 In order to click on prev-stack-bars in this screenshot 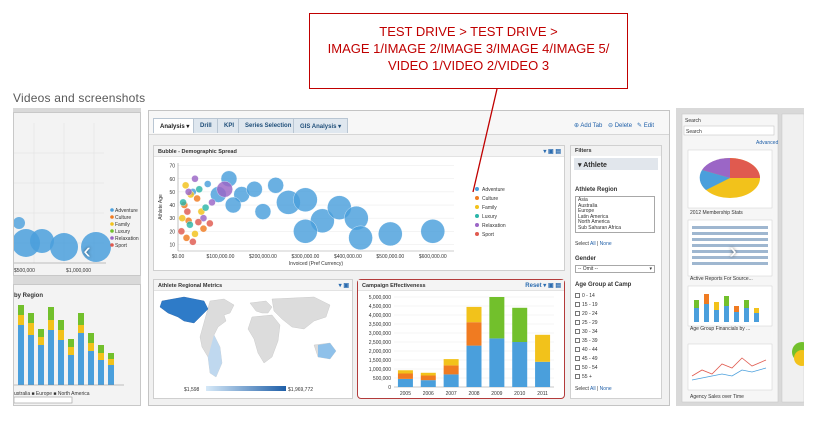, I will do `click(66, 345)`.